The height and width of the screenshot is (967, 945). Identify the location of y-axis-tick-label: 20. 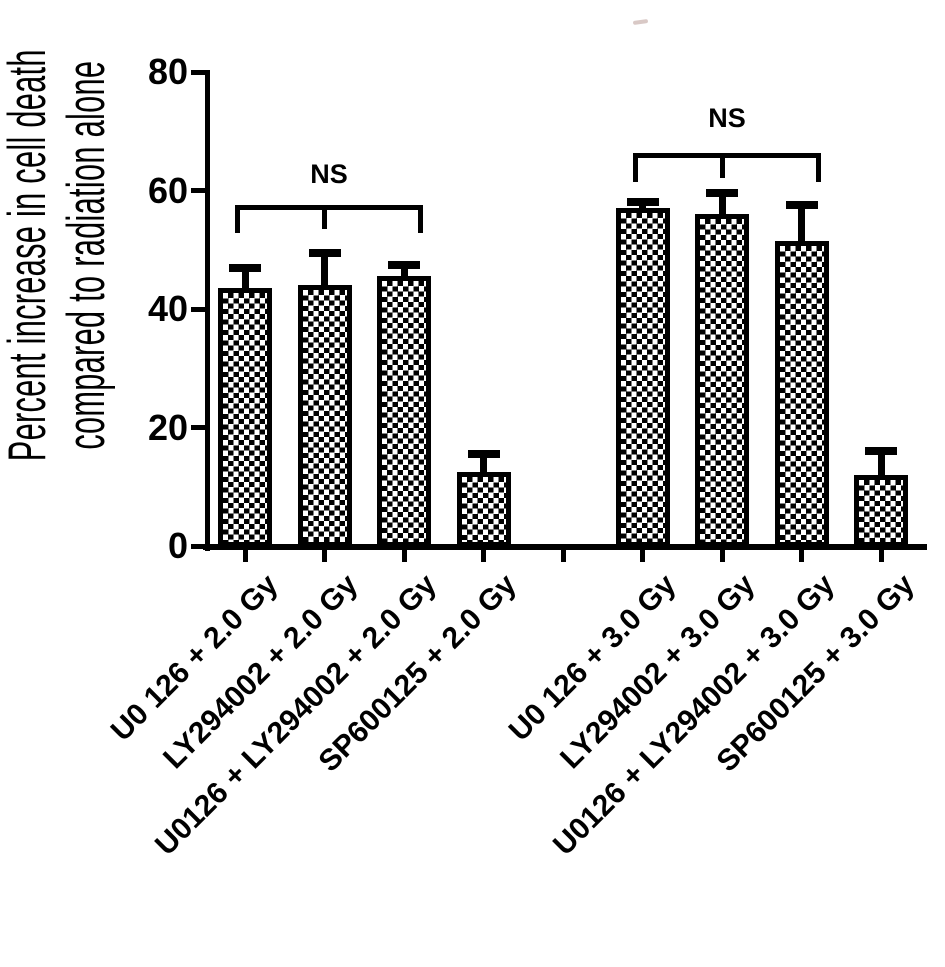
(167, 427).